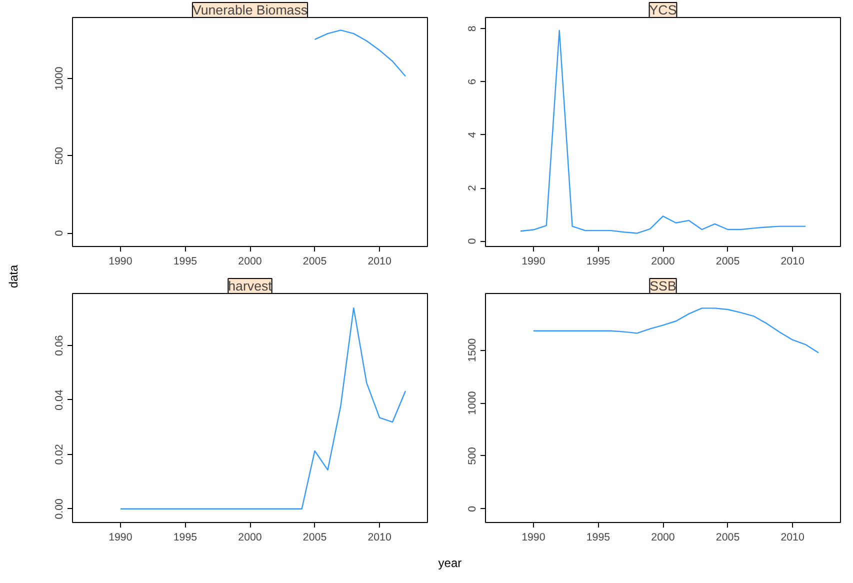 This screenshot has width=853, height=583. What do you see at coordinates (472, 135) in the screenshot?
I see `y-tick-label: 4` at bounding box center [472, 135].